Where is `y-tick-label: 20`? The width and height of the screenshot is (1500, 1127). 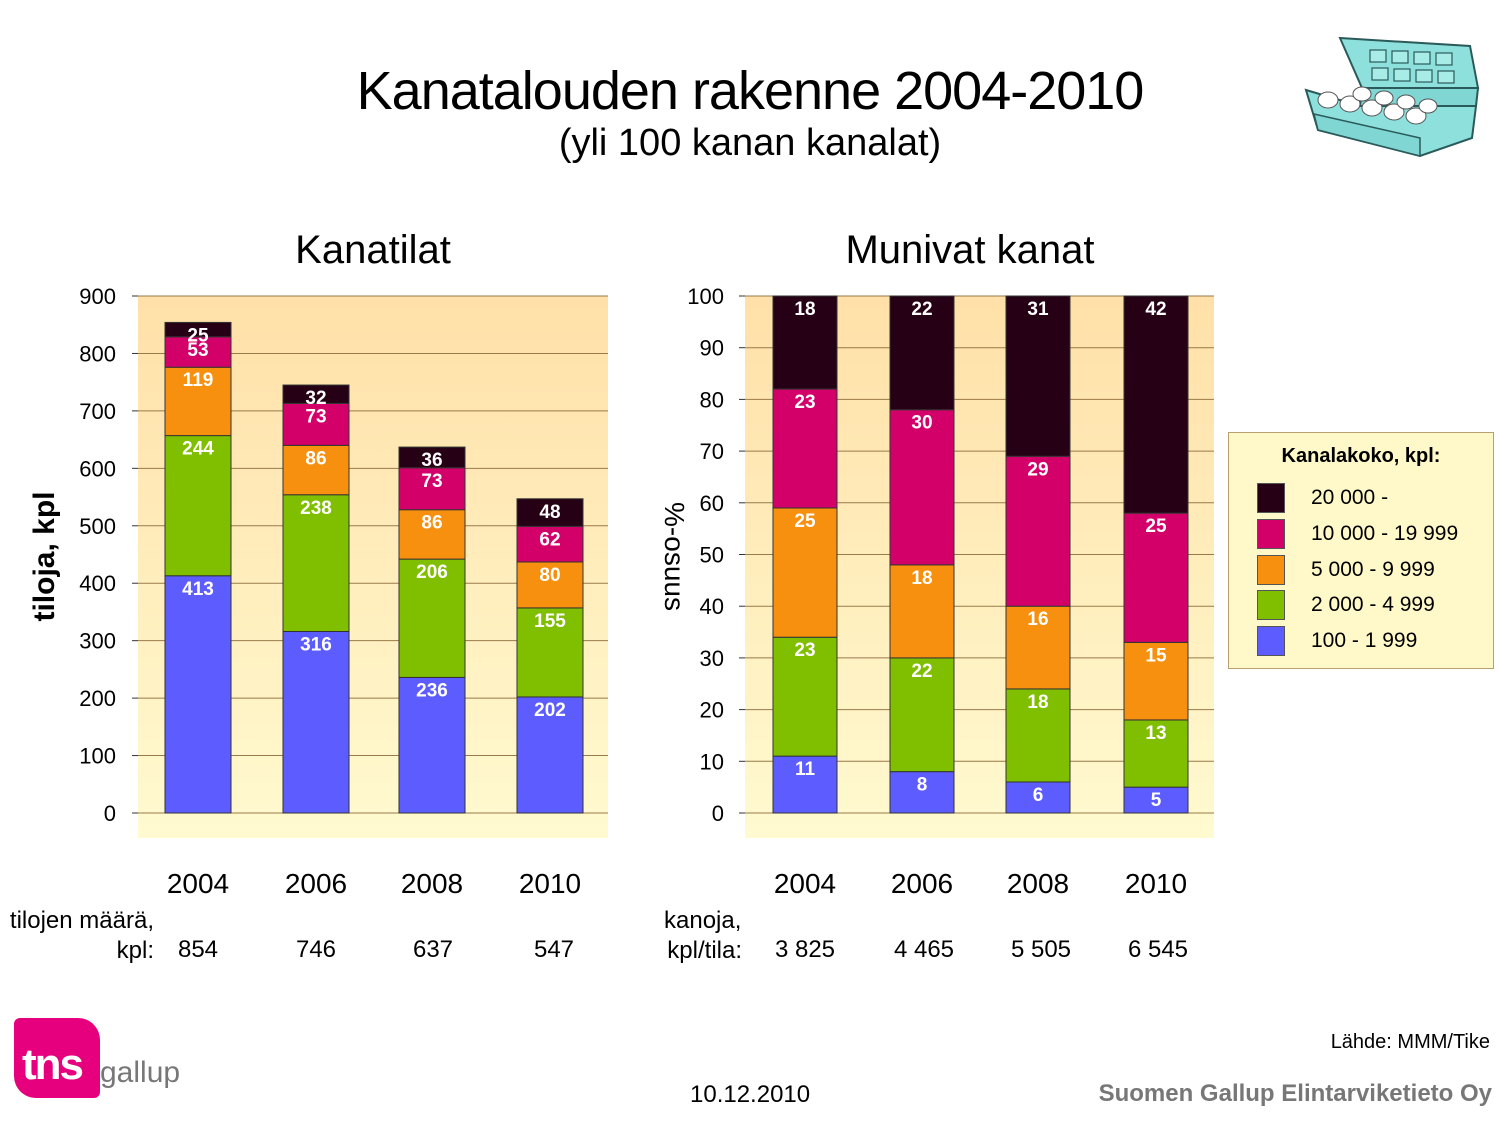
y-tick-label: 20 is located at coordinates (712, 710).